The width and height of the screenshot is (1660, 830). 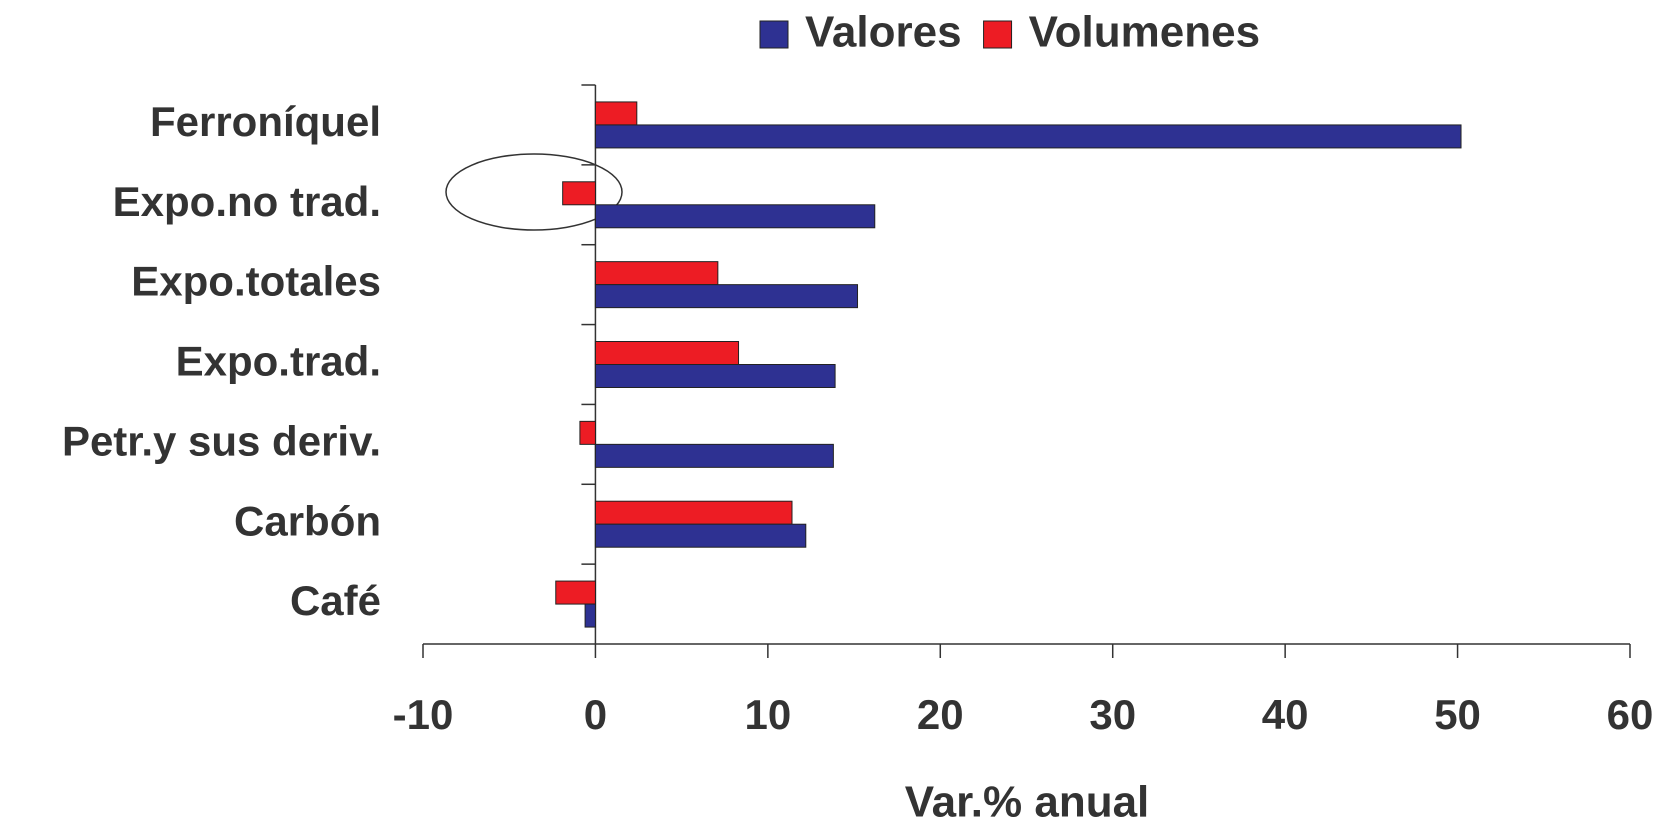 I want to click on x-tick-label: 30, so click(x=1112, y=714).